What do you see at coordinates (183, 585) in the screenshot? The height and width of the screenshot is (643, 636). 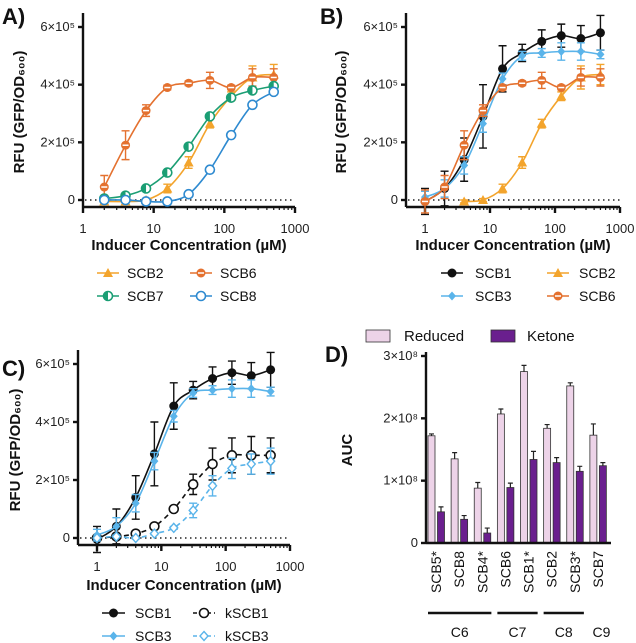 I see `x-axis-label: Inducer Concentration (µM)` at bounding box center [183, 585].